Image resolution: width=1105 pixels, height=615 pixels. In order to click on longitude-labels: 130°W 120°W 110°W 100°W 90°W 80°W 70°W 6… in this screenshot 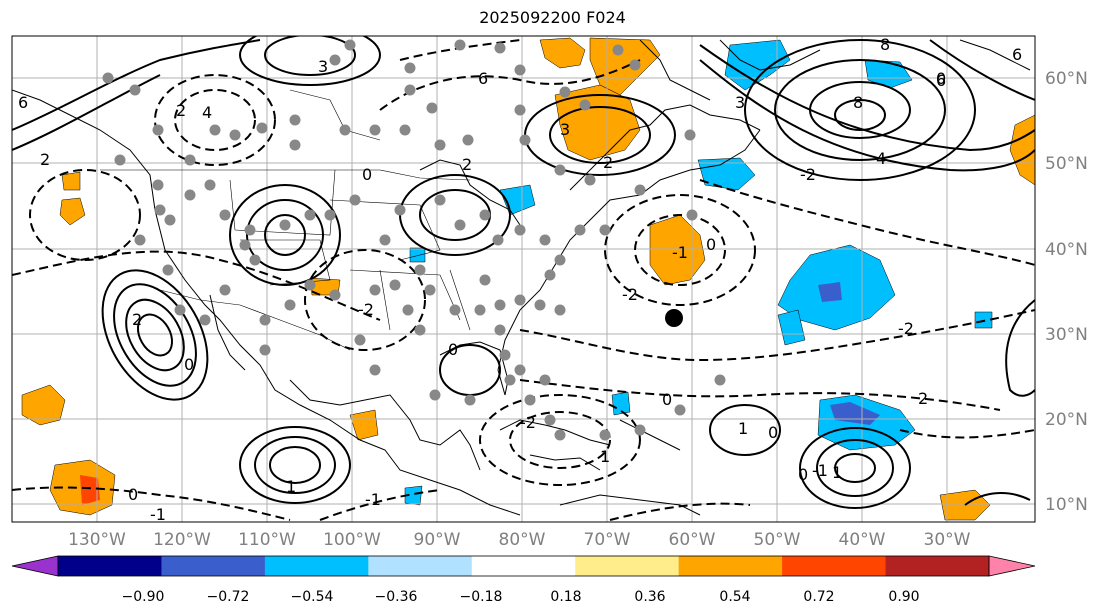, I will do `click(519, 540)`.